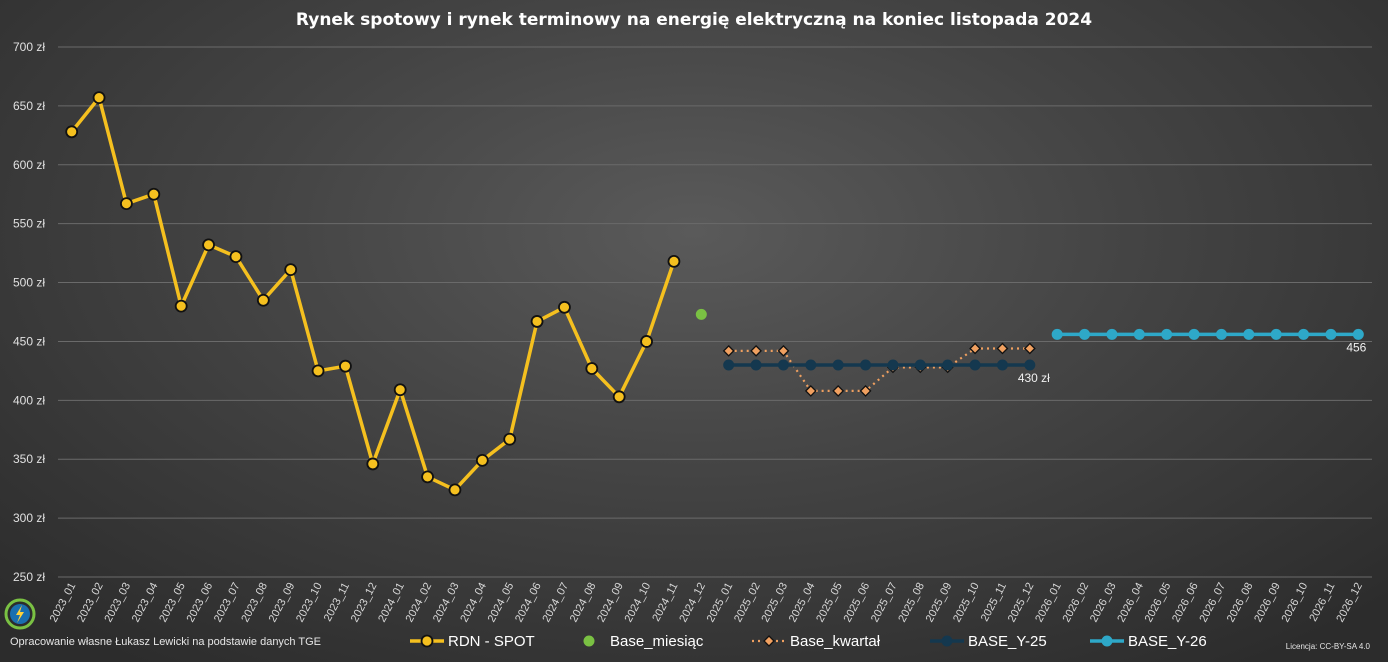 The width and height of the screenshot is (1388, 662). What do you see at coordinates (145, 602) in the screenshot?
I see `x-tick-label: 2023_04` at bounding box center [145, 602].